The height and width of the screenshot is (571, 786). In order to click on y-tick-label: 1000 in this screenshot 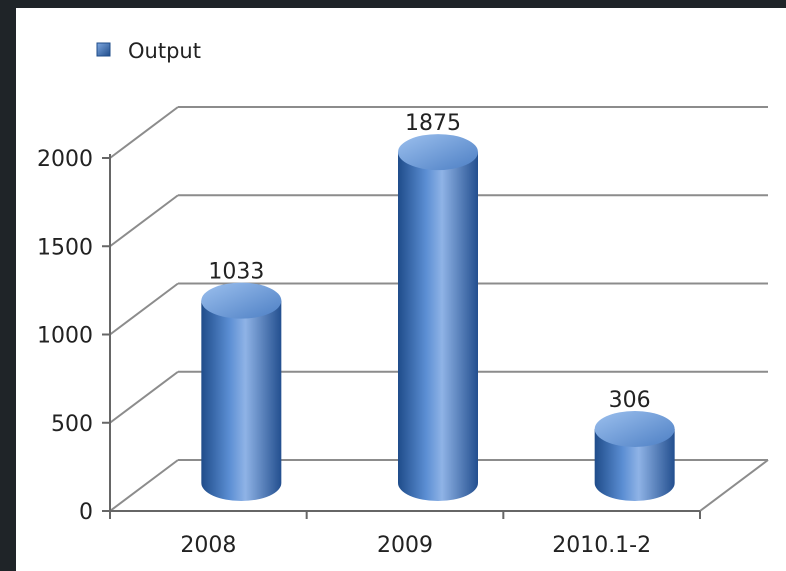, I will do `click(65, 336)`.